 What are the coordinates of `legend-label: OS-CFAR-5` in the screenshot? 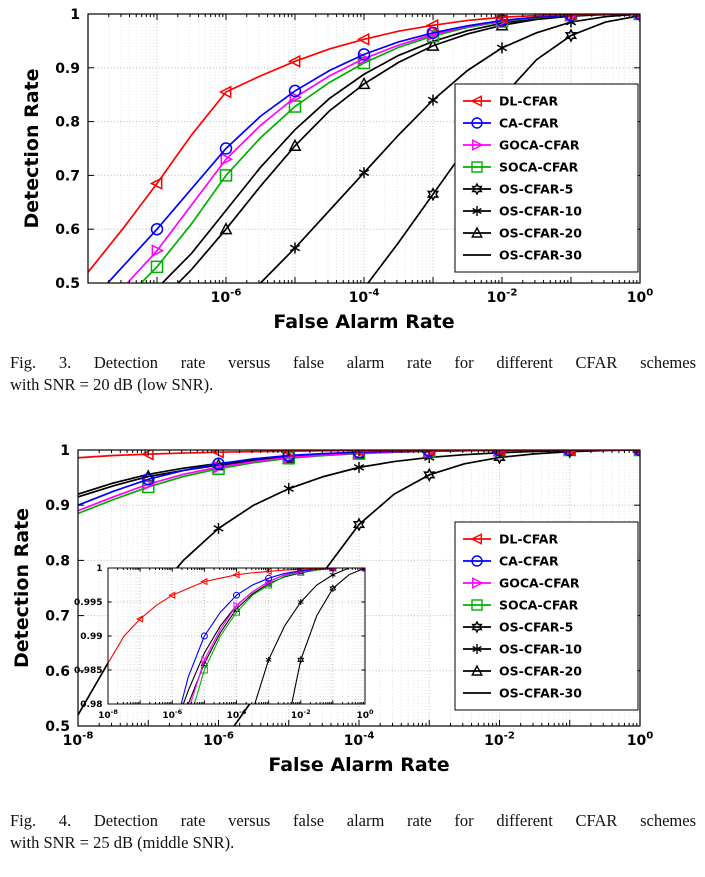 It's located at (536, 189).